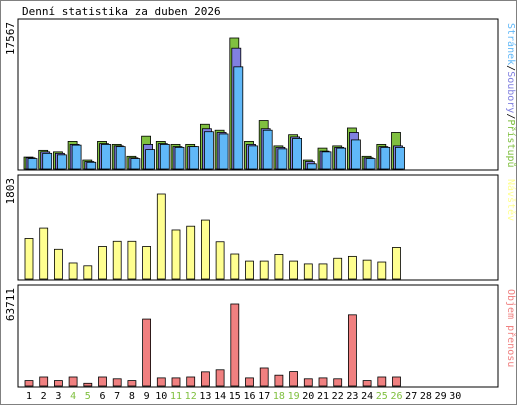  What do you see at coordinates (355, 154) in the screenshot?
I see `bar-traffic-Stránek-23` at bounding box center [355, 154].